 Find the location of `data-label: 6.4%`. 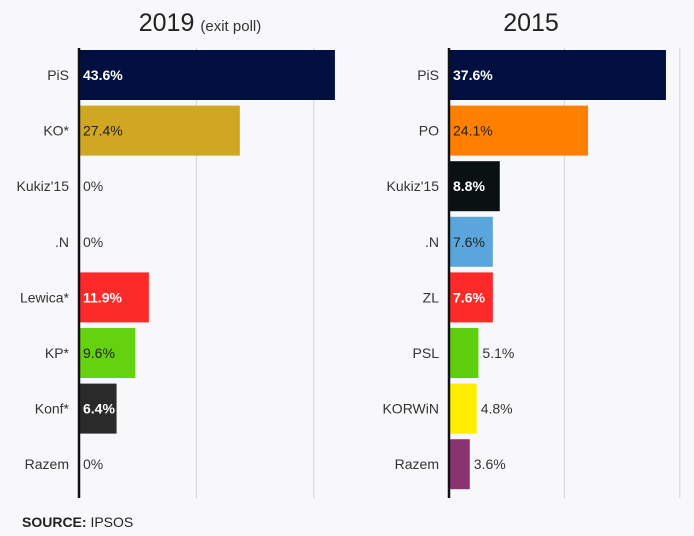

data-label: 6.4% is located at coordinates (99, 409).